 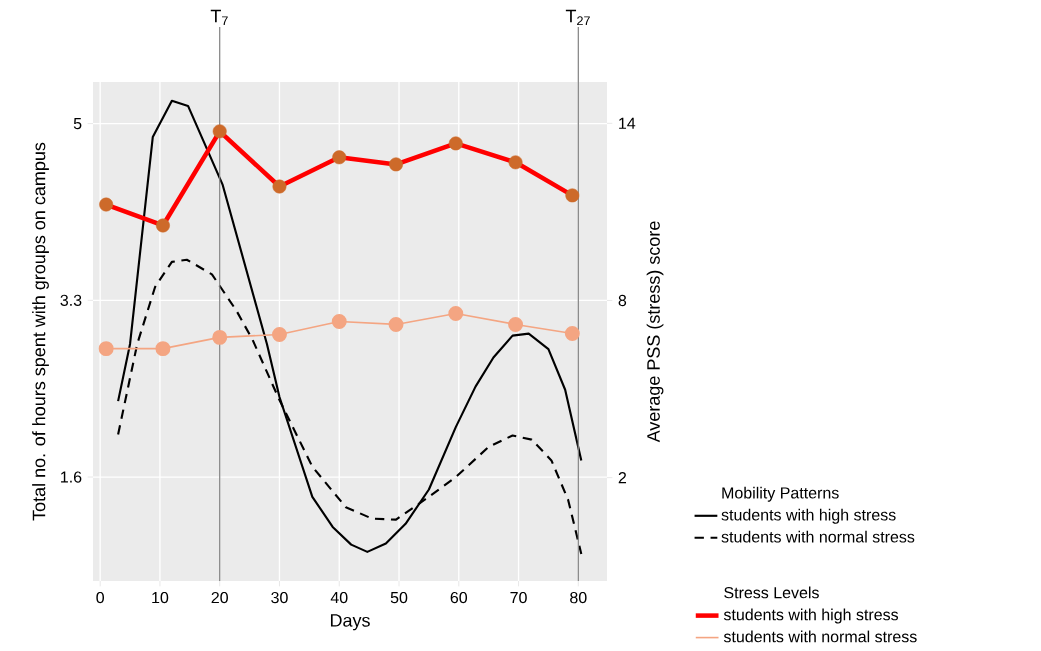 I want to click on x-axis-title: Days, so click(x=350, y=622).